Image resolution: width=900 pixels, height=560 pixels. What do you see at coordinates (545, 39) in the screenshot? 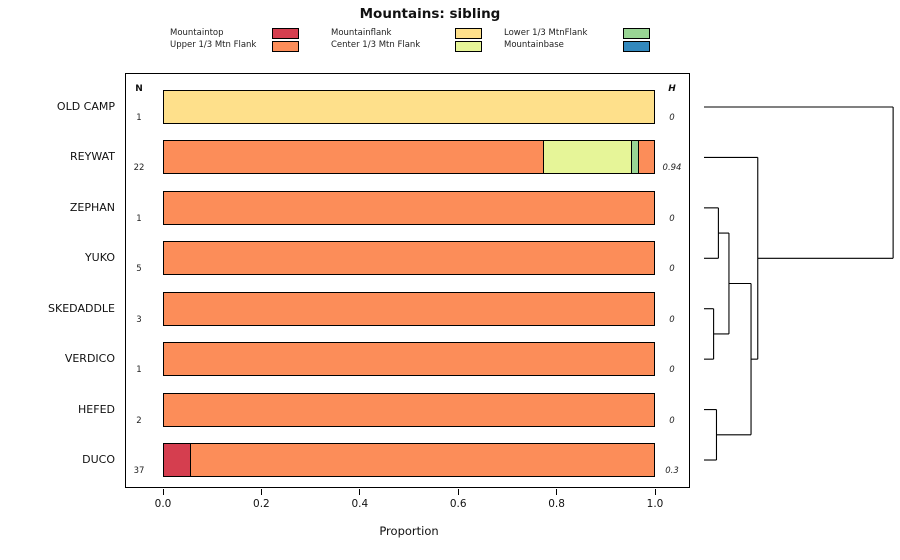
I see `legend-label-group: Lower 1/3 MtnFlank Mountainbase` at bounding box center [545, 39].